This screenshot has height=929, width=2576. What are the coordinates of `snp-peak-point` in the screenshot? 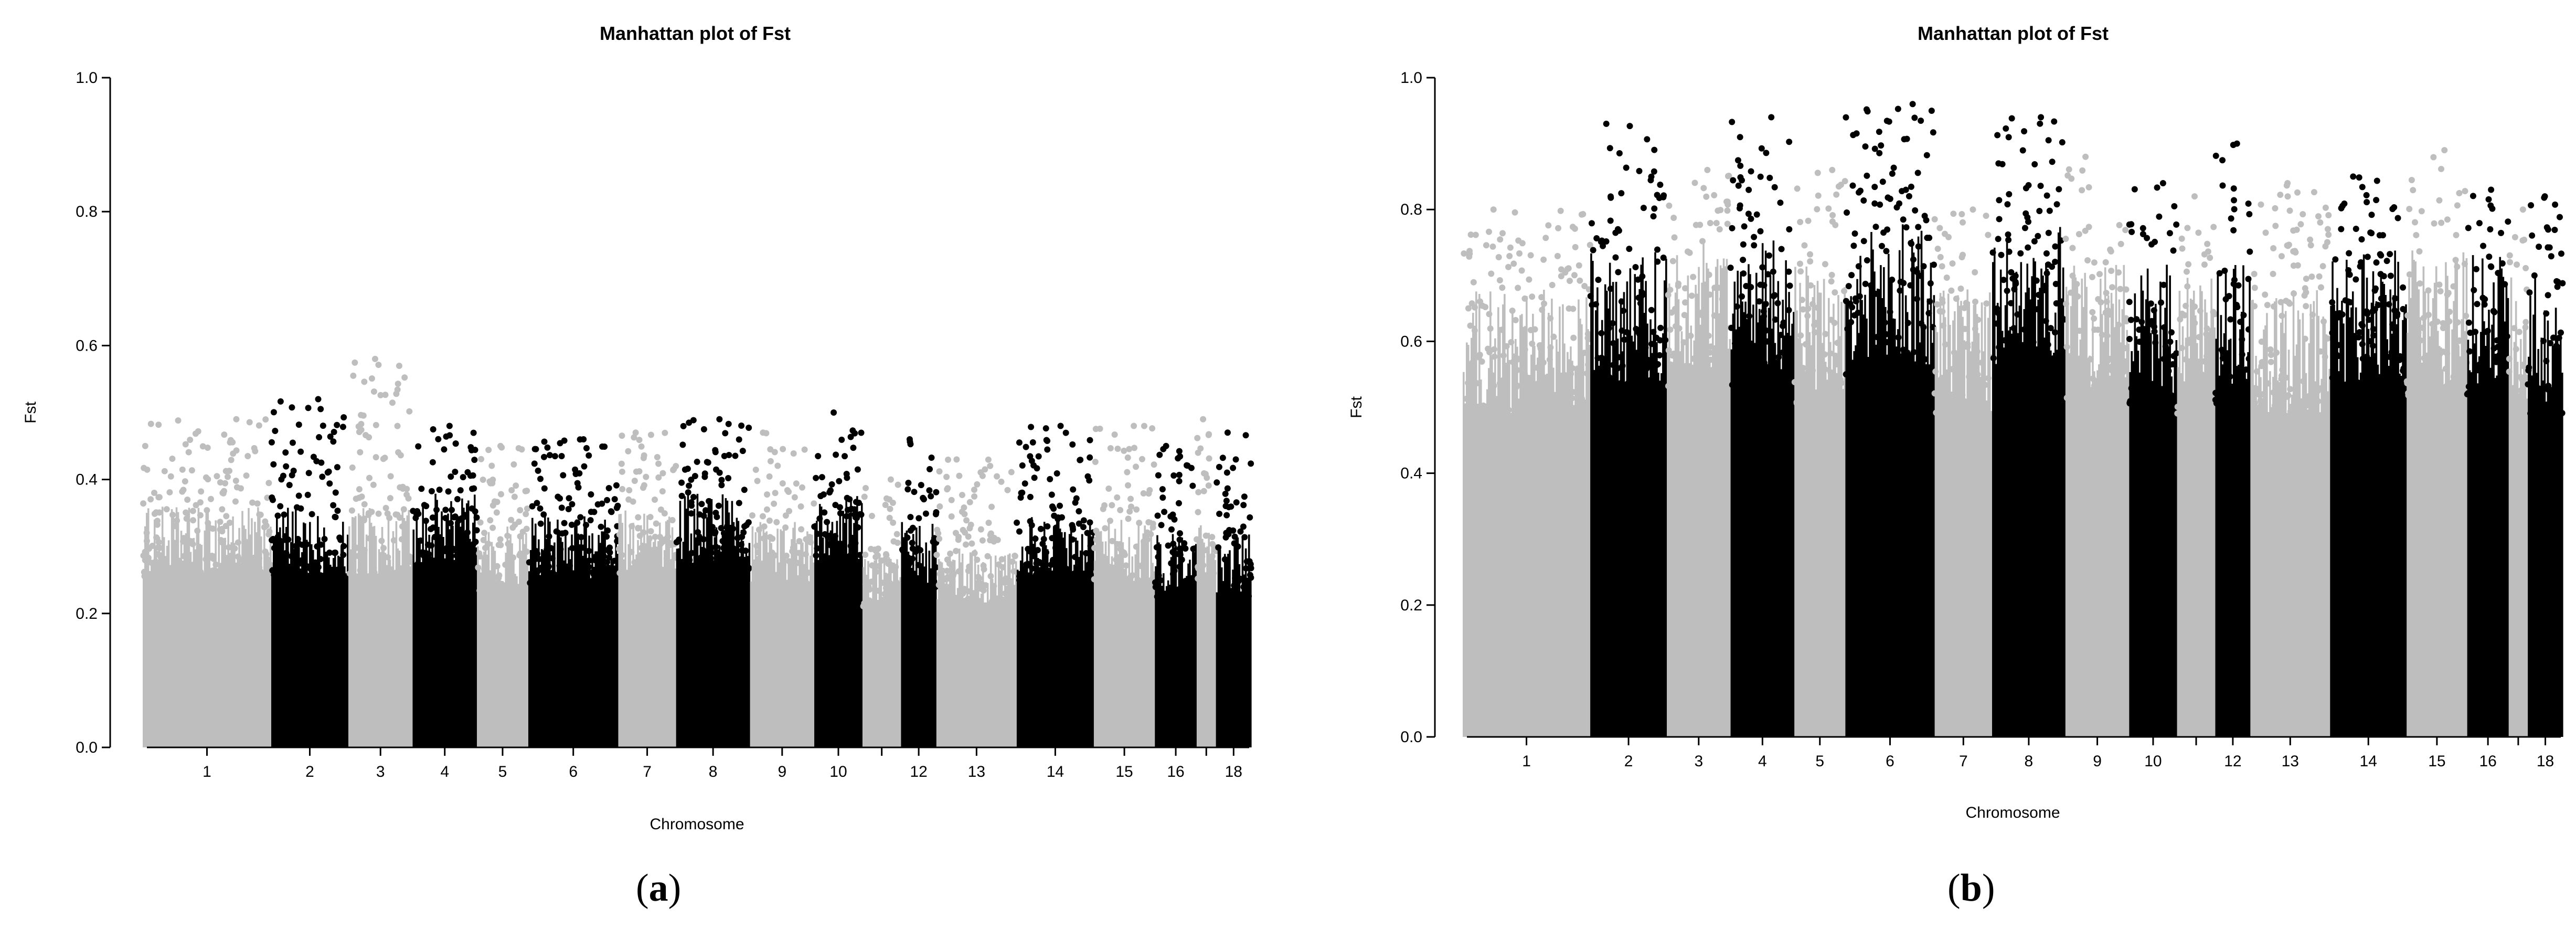 It's located at (2041, 117).